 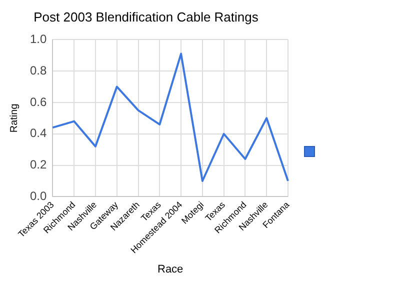 What do you see at coordinates (38, 133) in the screenshot?
I see `y-tick-label: 0.4` at bounding box center [38, 133].